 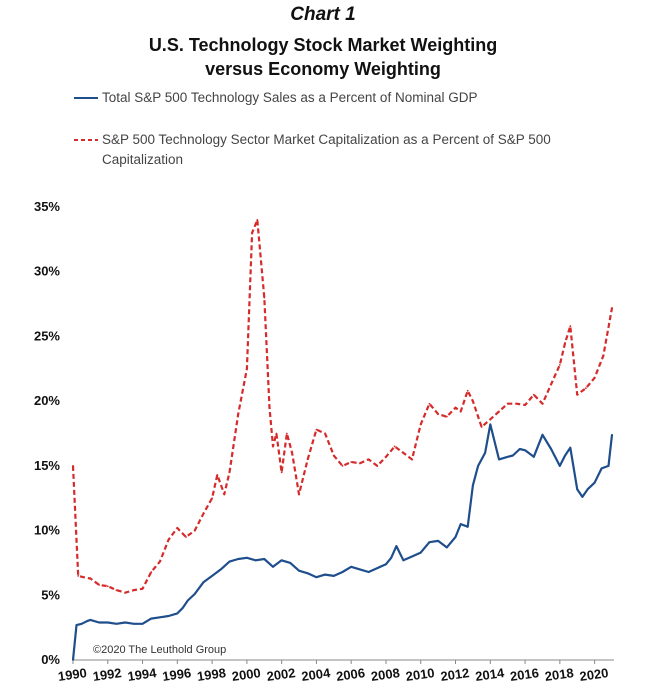 What do you see at coordinates (211, 674) in the screenshot?
I see `x-tick-label: 1998` at bounding box center [211, 674].